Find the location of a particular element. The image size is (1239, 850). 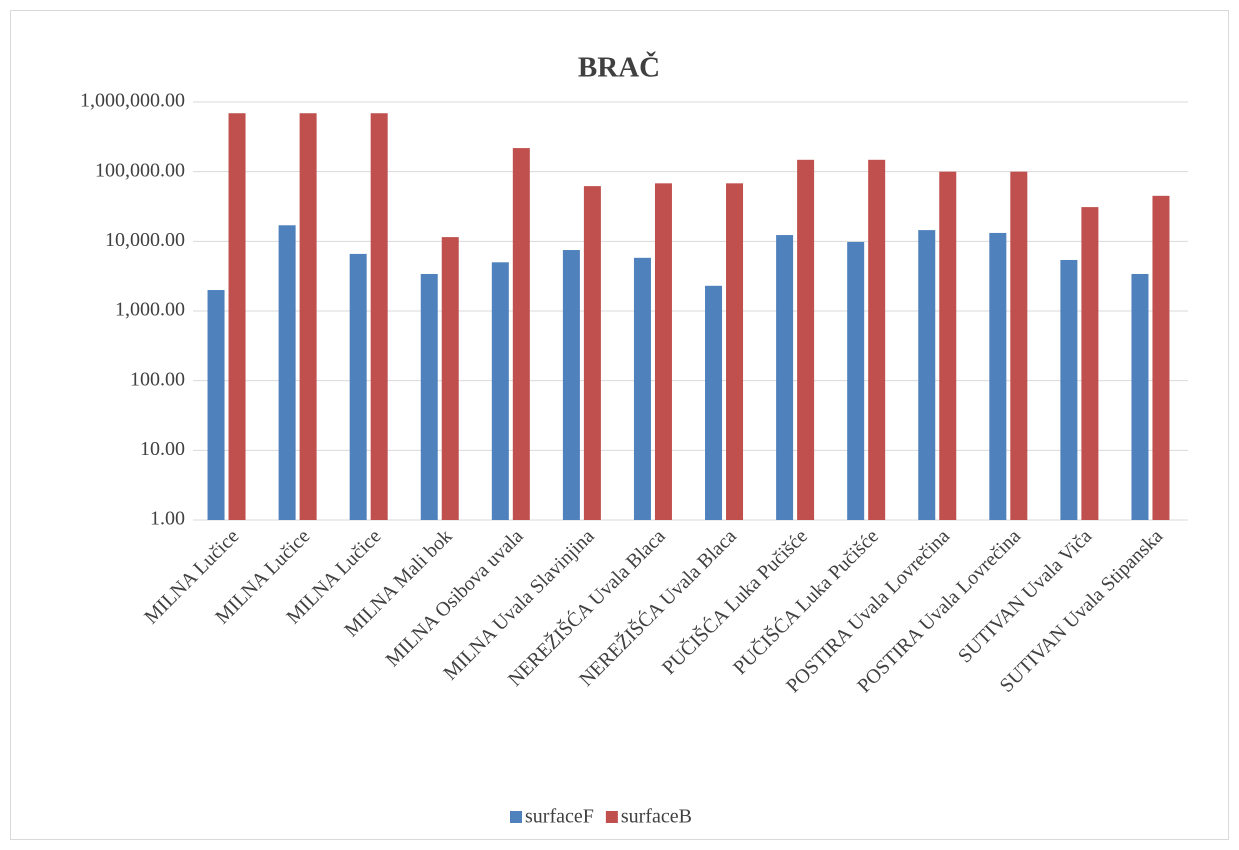

y-tick-label: 1,000.00 is located at coordinates (150, 310).